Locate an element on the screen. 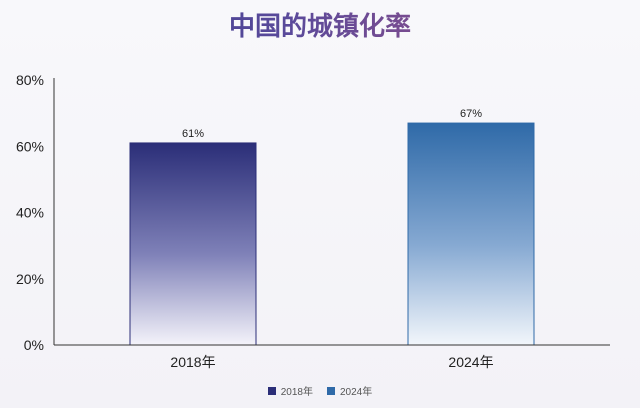  y-tick-label: 40% is located at coordinates (30, 213).